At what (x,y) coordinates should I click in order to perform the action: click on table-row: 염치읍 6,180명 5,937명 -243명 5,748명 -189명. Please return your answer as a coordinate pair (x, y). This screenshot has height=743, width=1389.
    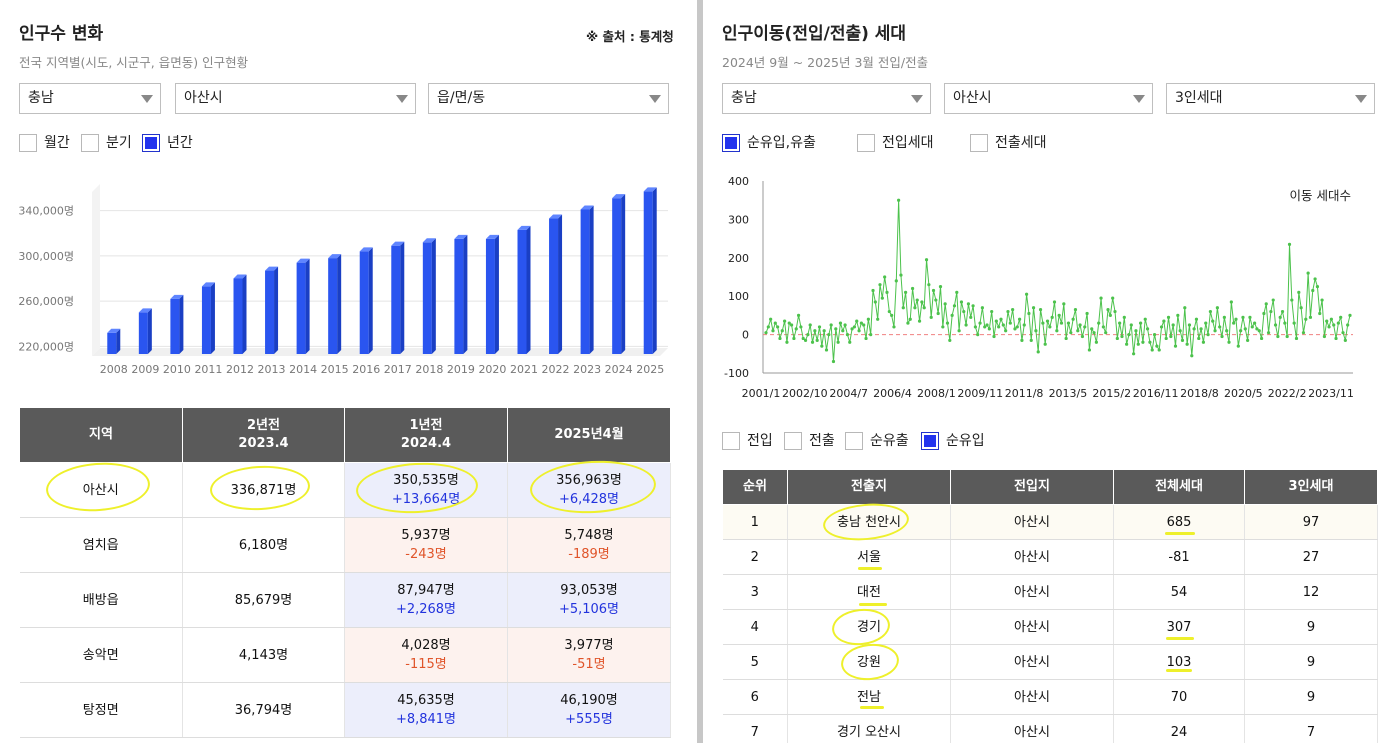
    Looking at the image, I should click on (345, 545).